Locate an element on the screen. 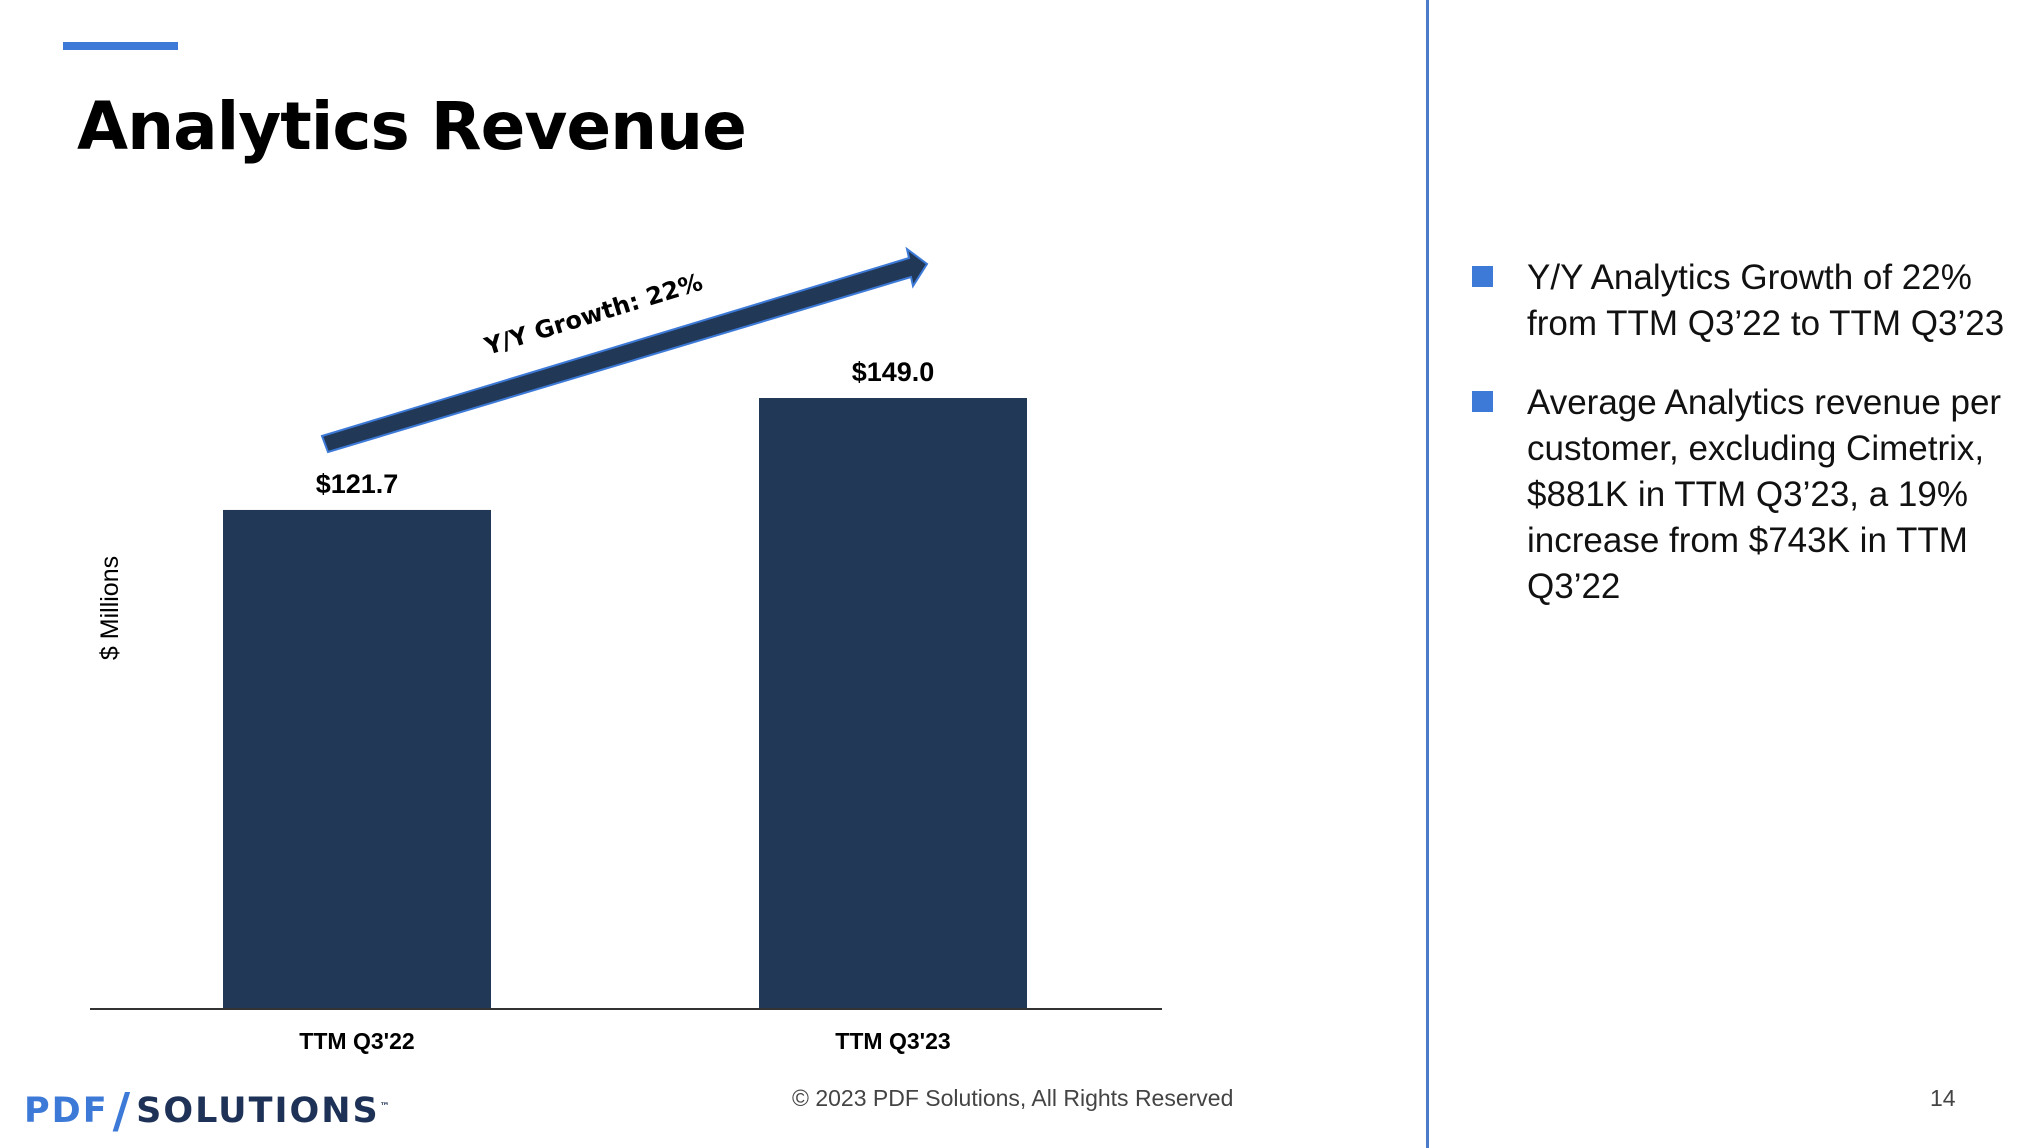 This screenshot has width=2044, height=1148. vertical-divider is located at coordinates (1427, 574).